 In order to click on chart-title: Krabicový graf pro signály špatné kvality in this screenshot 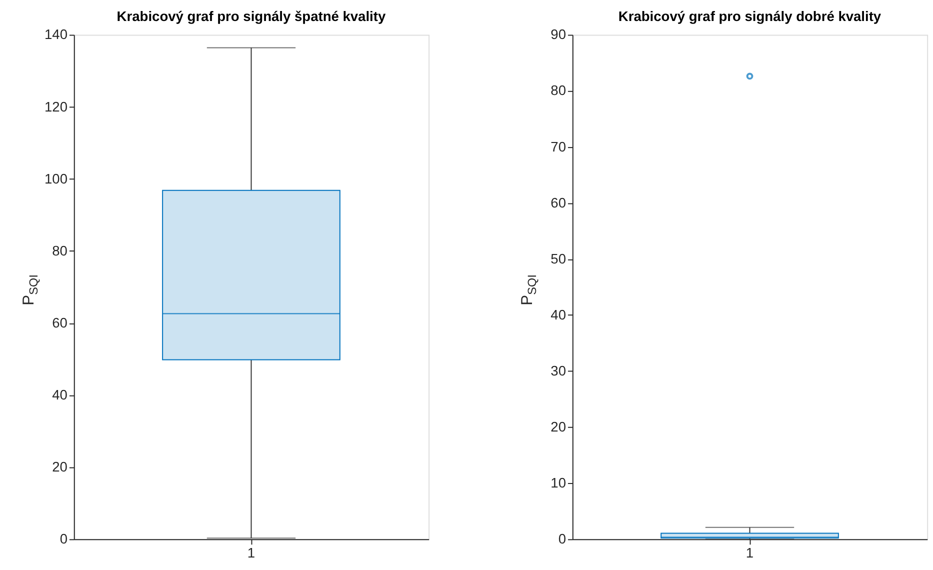, I will do `click(251, 16)`.